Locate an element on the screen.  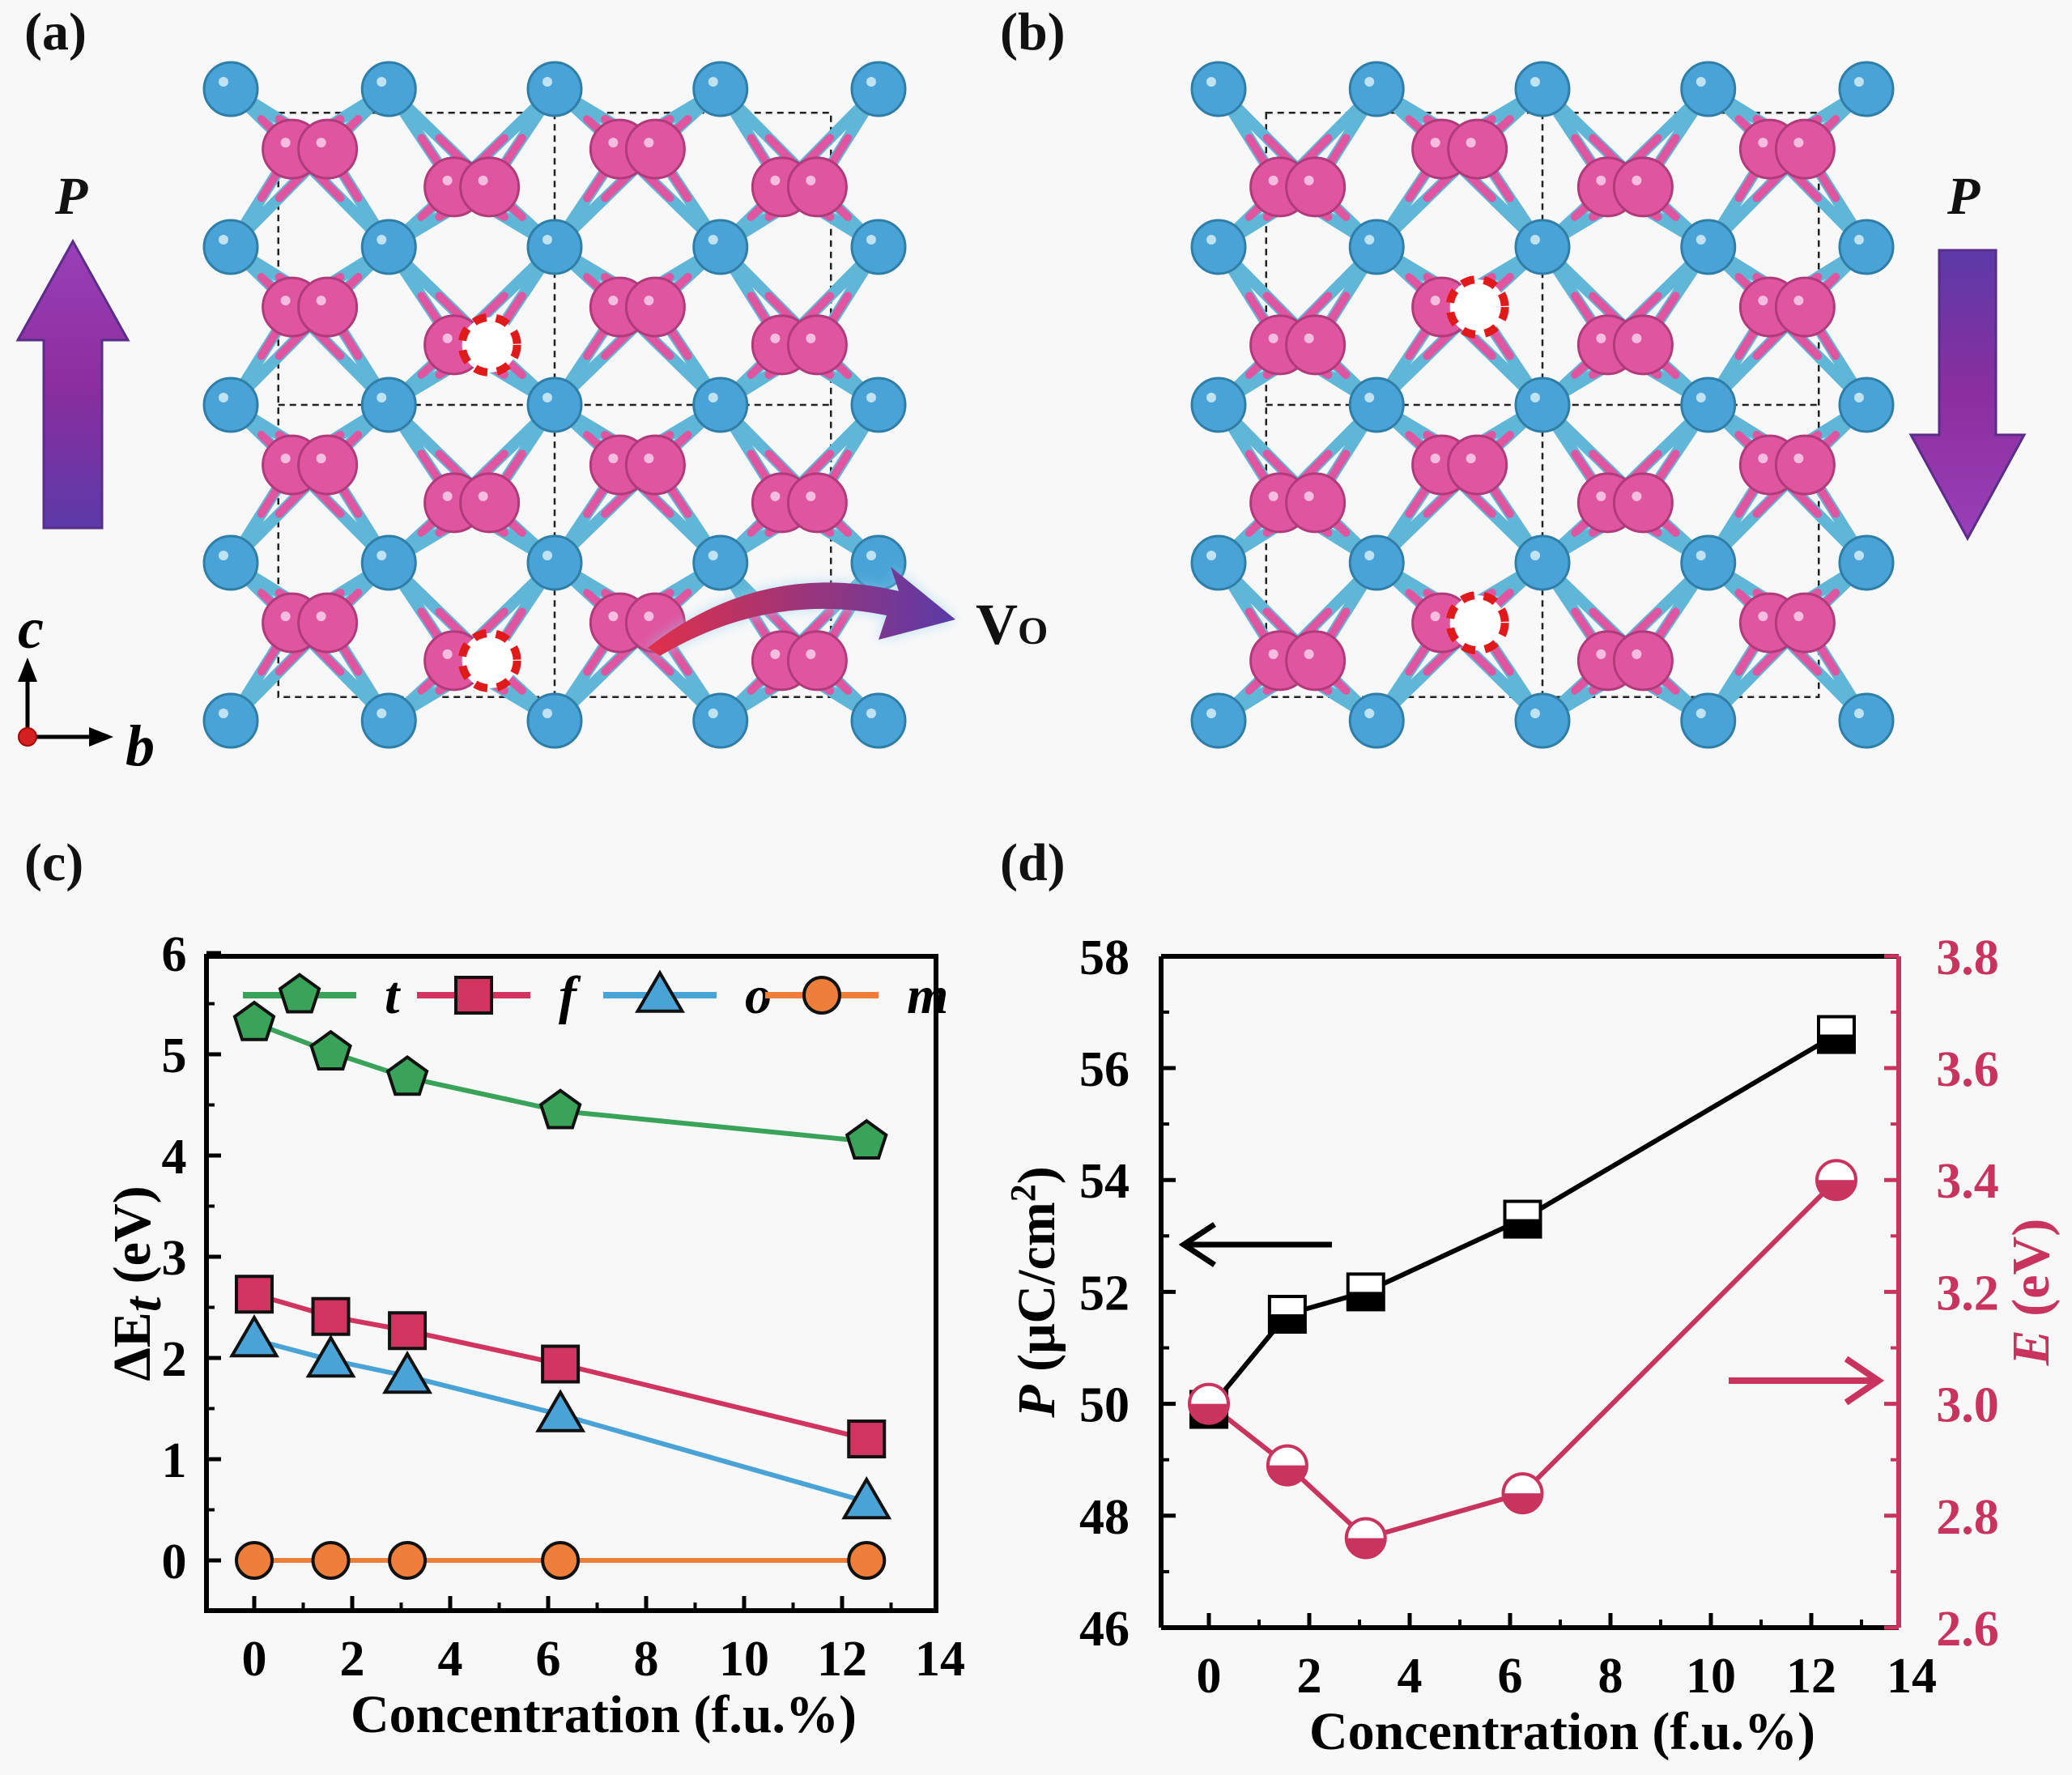
panel-label-b: (b) is located at coordinates (1033, 32).